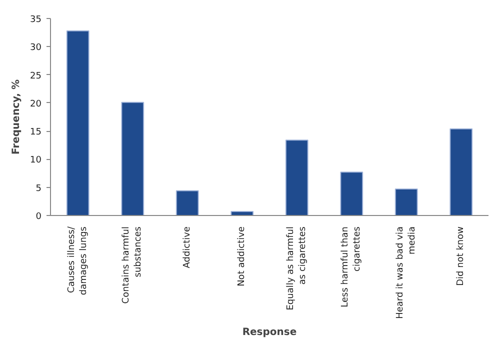 The width and height of the screenshot is (500, 340). What do you see at coordinates (39, 189) in the screenshot?
I see `y-tick-label: 5` at bounding box center [39, 189].